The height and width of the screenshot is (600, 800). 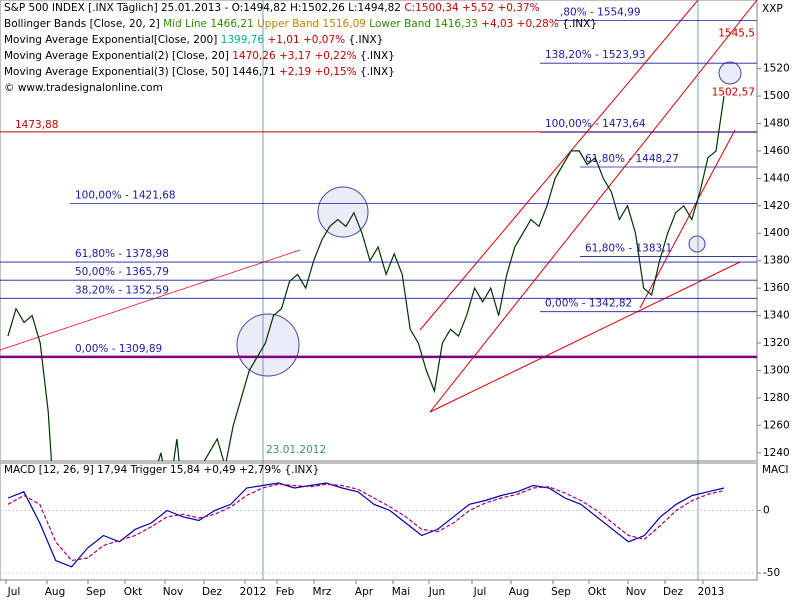 I want to click on fib-label: 100,00% - 1421,68, so click(x=125, y=195).